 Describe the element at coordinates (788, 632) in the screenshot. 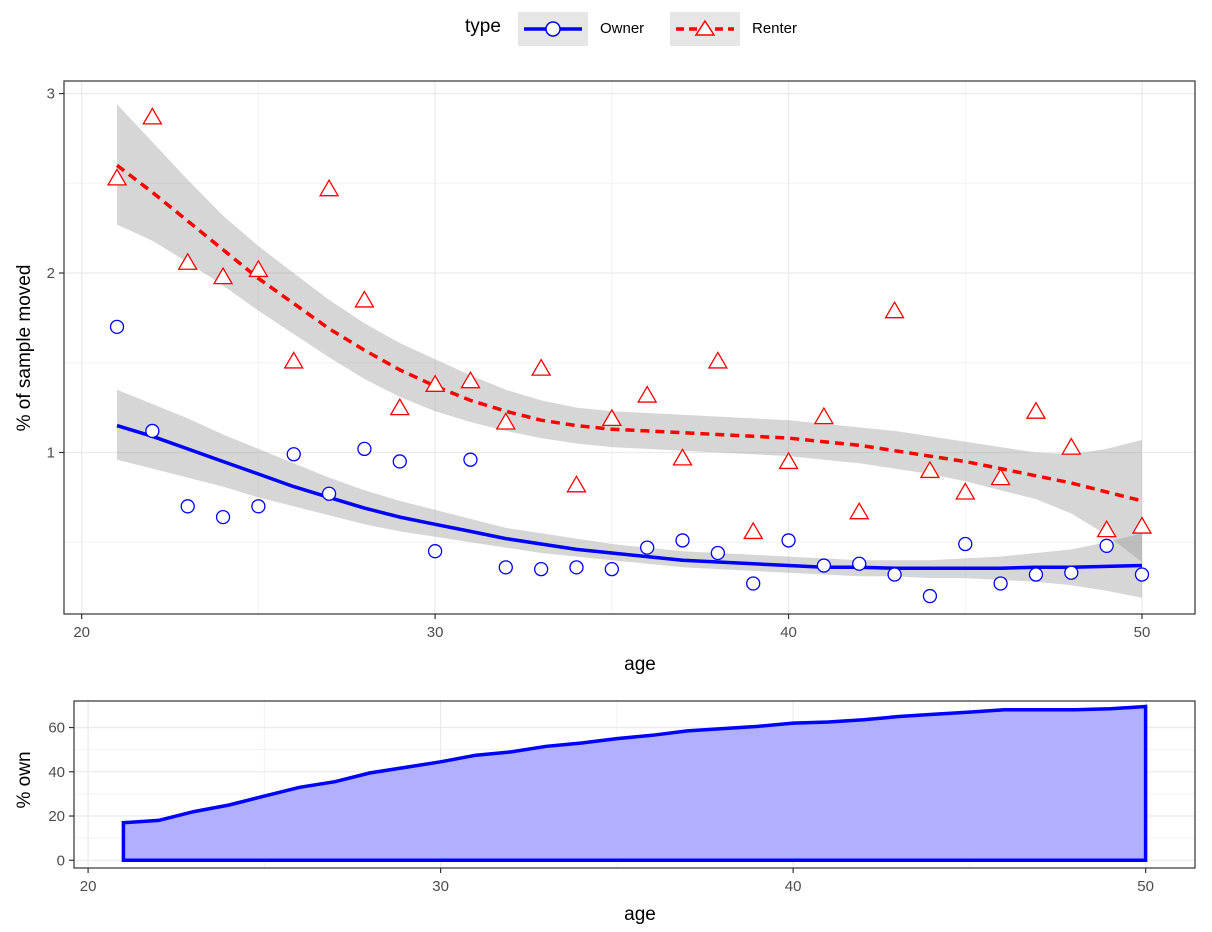

I see `moved-x-tick-label: 40` at that location.